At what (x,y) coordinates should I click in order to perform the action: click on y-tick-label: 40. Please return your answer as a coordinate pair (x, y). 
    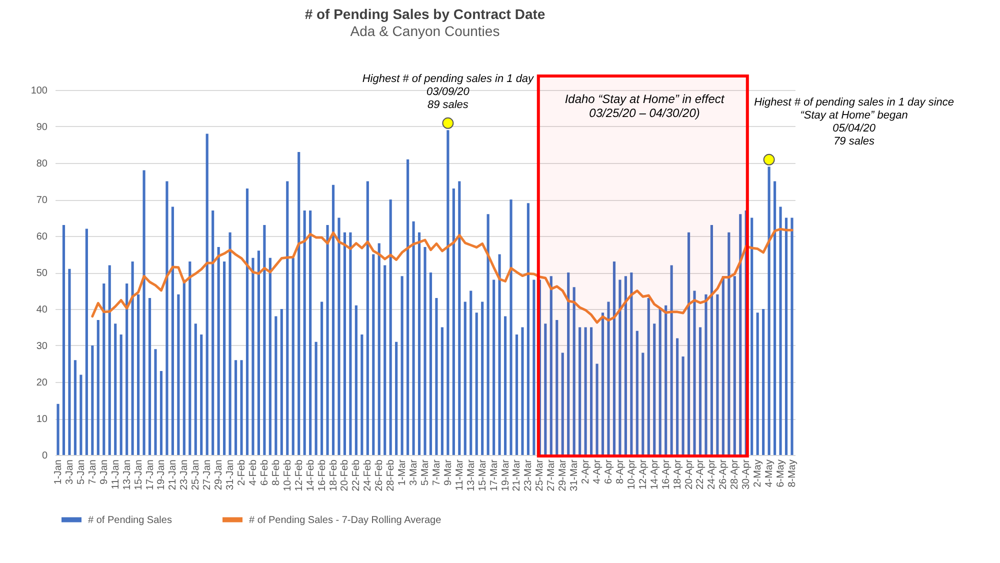
    Looking at the image, I should click on (42, 310).